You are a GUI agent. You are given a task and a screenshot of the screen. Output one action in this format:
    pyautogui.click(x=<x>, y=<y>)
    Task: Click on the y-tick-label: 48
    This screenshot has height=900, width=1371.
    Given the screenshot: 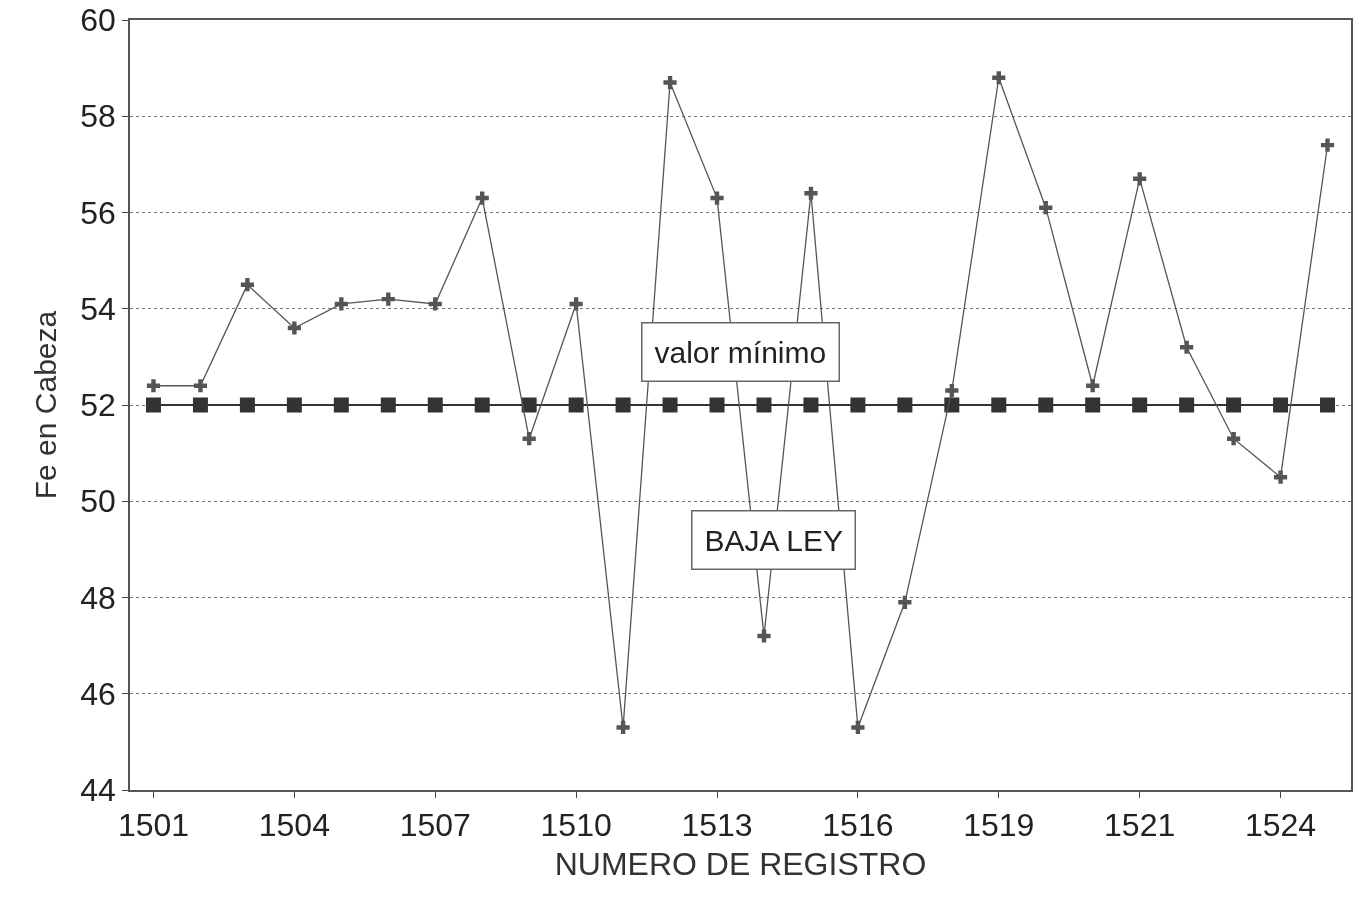 What is the action you would take?
    pyautogui.click(x=98, y=597)
    